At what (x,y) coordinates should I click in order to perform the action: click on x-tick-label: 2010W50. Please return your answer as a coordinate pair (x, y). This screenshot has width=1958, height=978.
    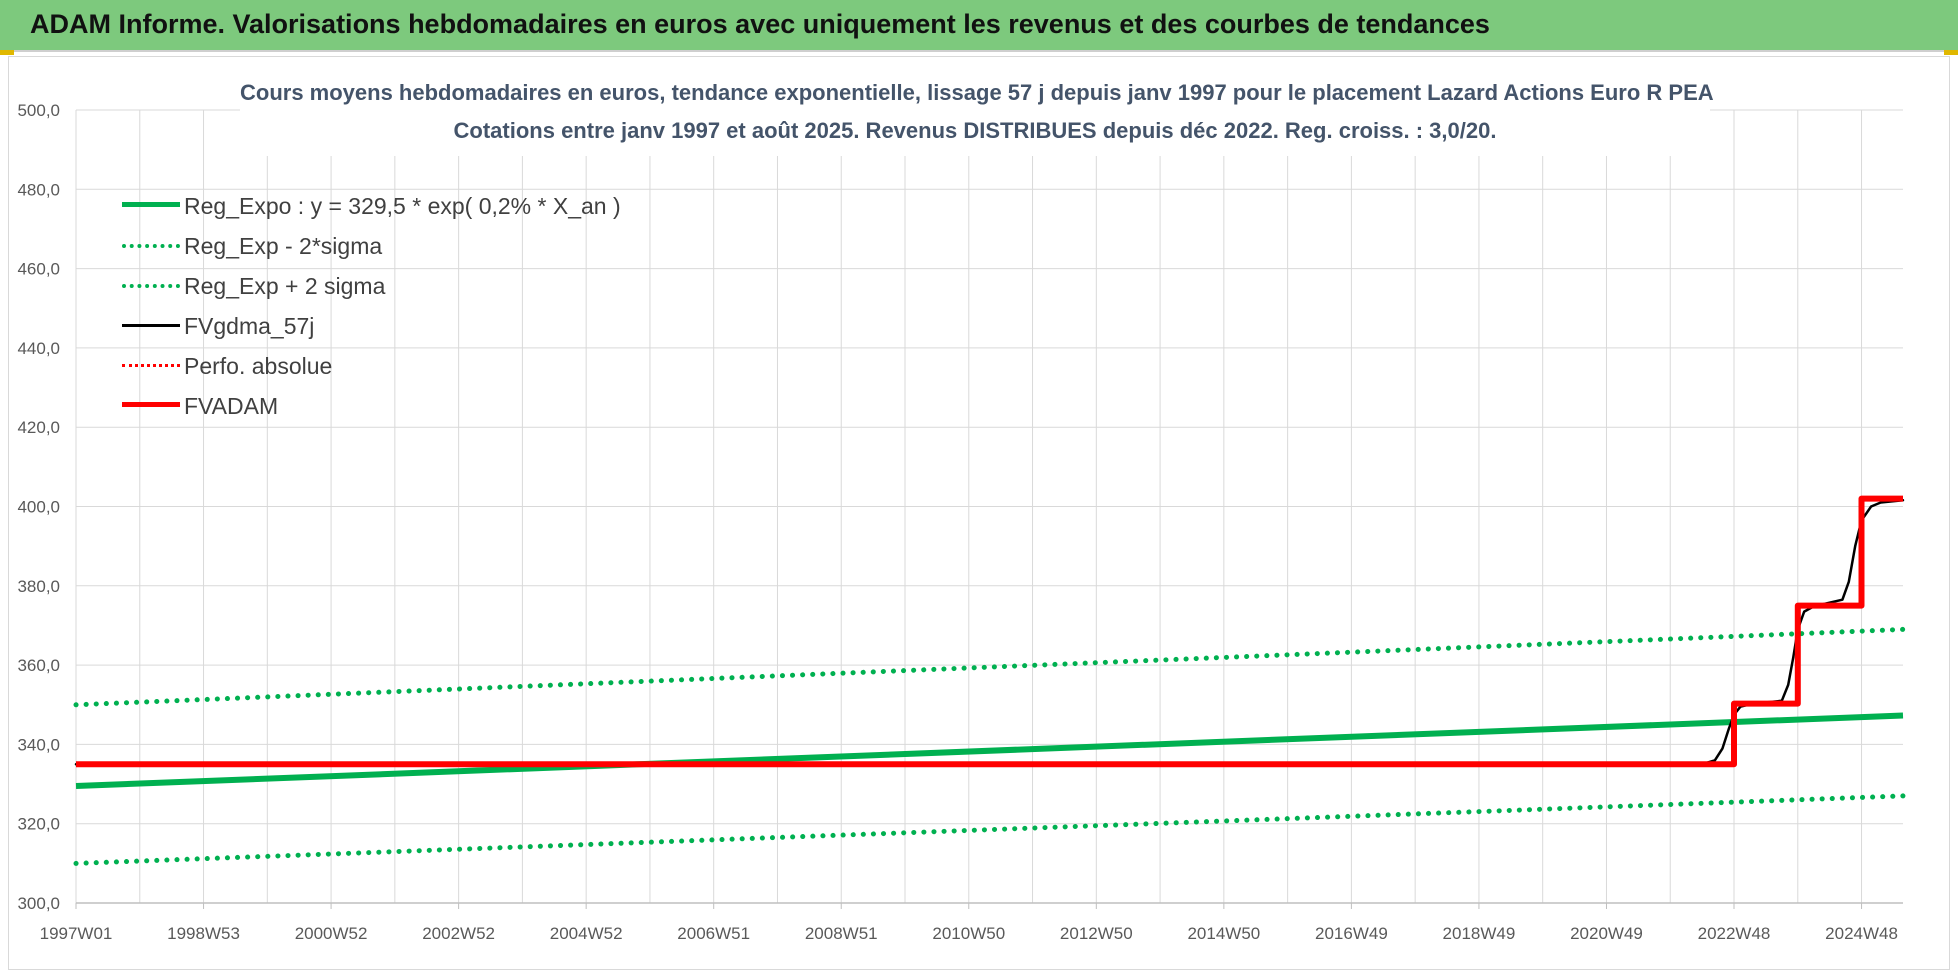
    Looking at the image, I should click on (968, 933).